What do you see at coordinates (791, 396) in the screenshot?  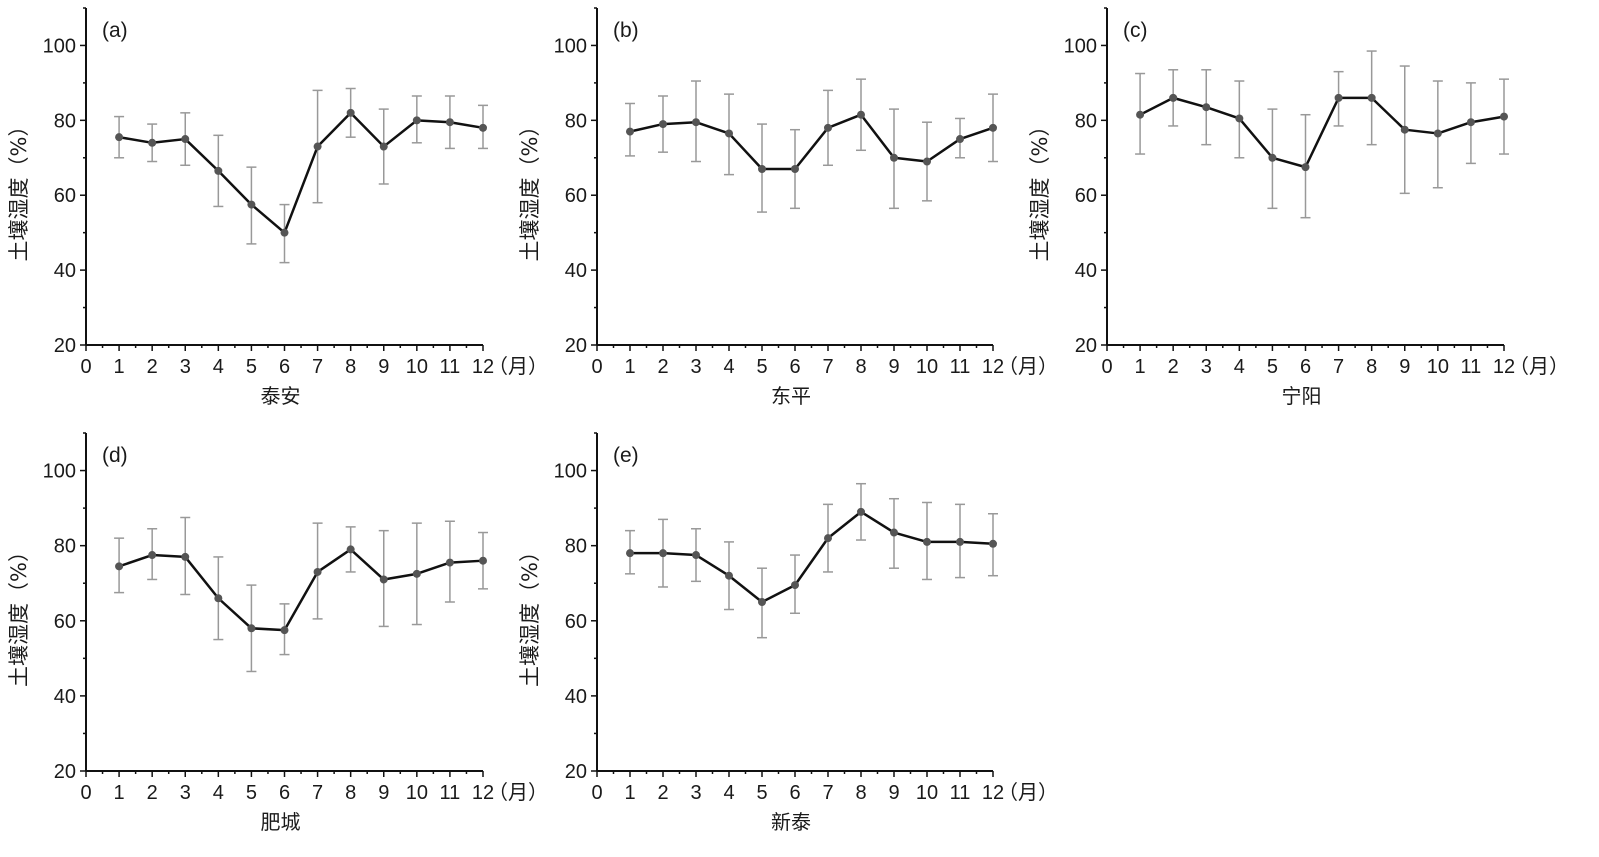 I see `x-axis-title: 东平` at bounding box center [791, 396].